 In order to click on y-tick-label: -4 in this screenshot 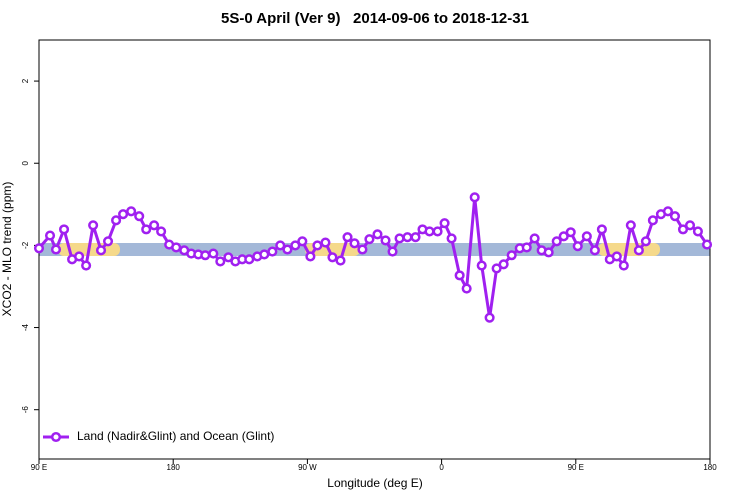, I will do `click(25, 327)`.